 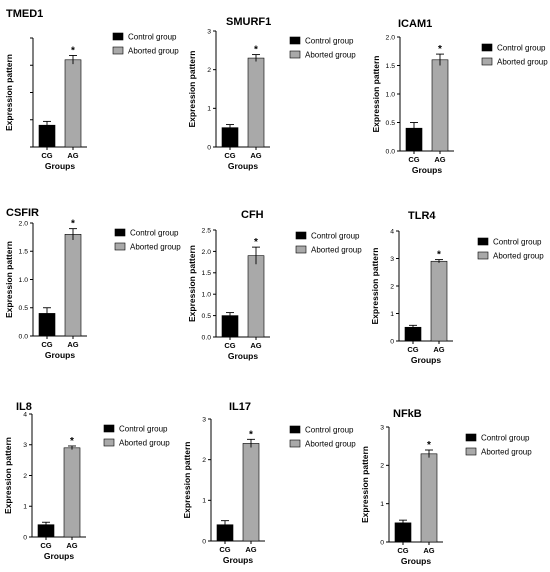 I want to click on chart-title: IL17, so click(x=240, y=407).